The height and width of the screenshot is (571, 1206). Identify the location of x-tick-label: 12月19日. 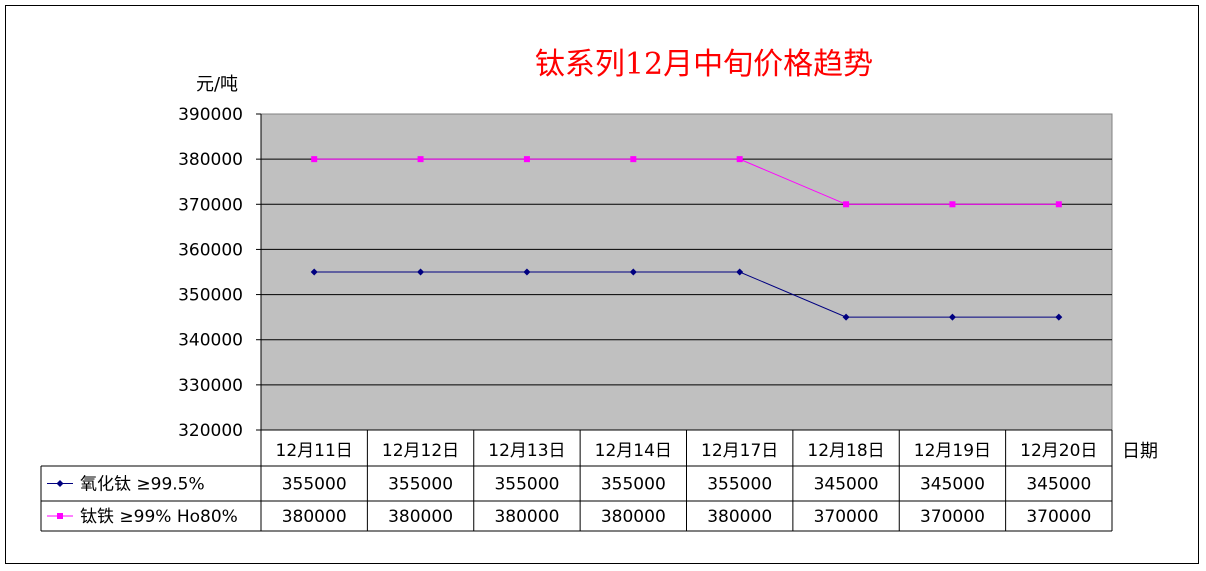
(952, 451).